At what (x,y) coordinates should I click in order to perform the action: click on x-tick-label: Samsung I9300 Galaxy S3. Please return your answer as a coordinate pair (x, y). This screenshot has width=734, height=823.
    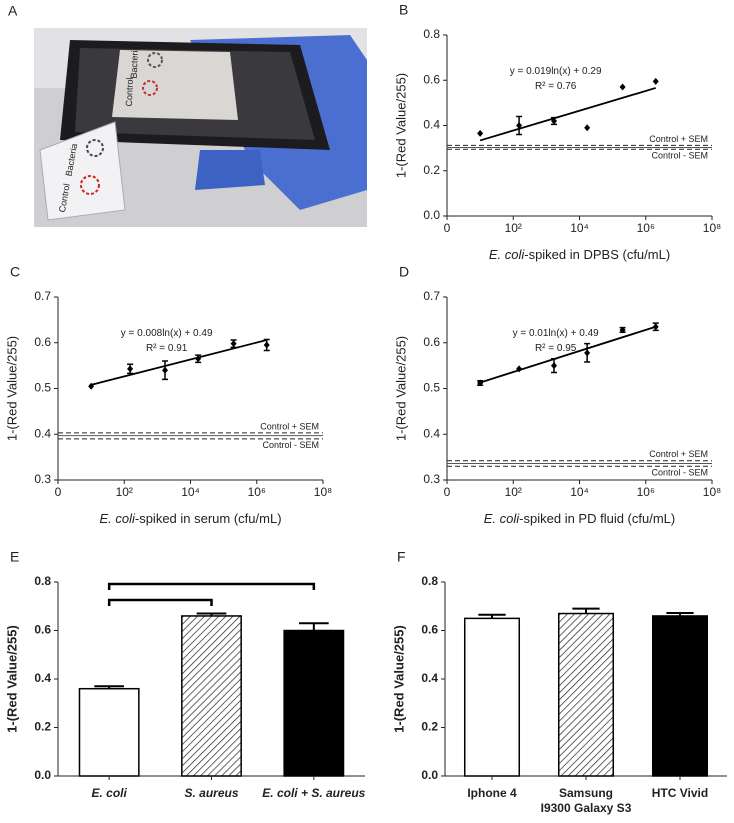
    Looking at the image, I should click on (586, 800).